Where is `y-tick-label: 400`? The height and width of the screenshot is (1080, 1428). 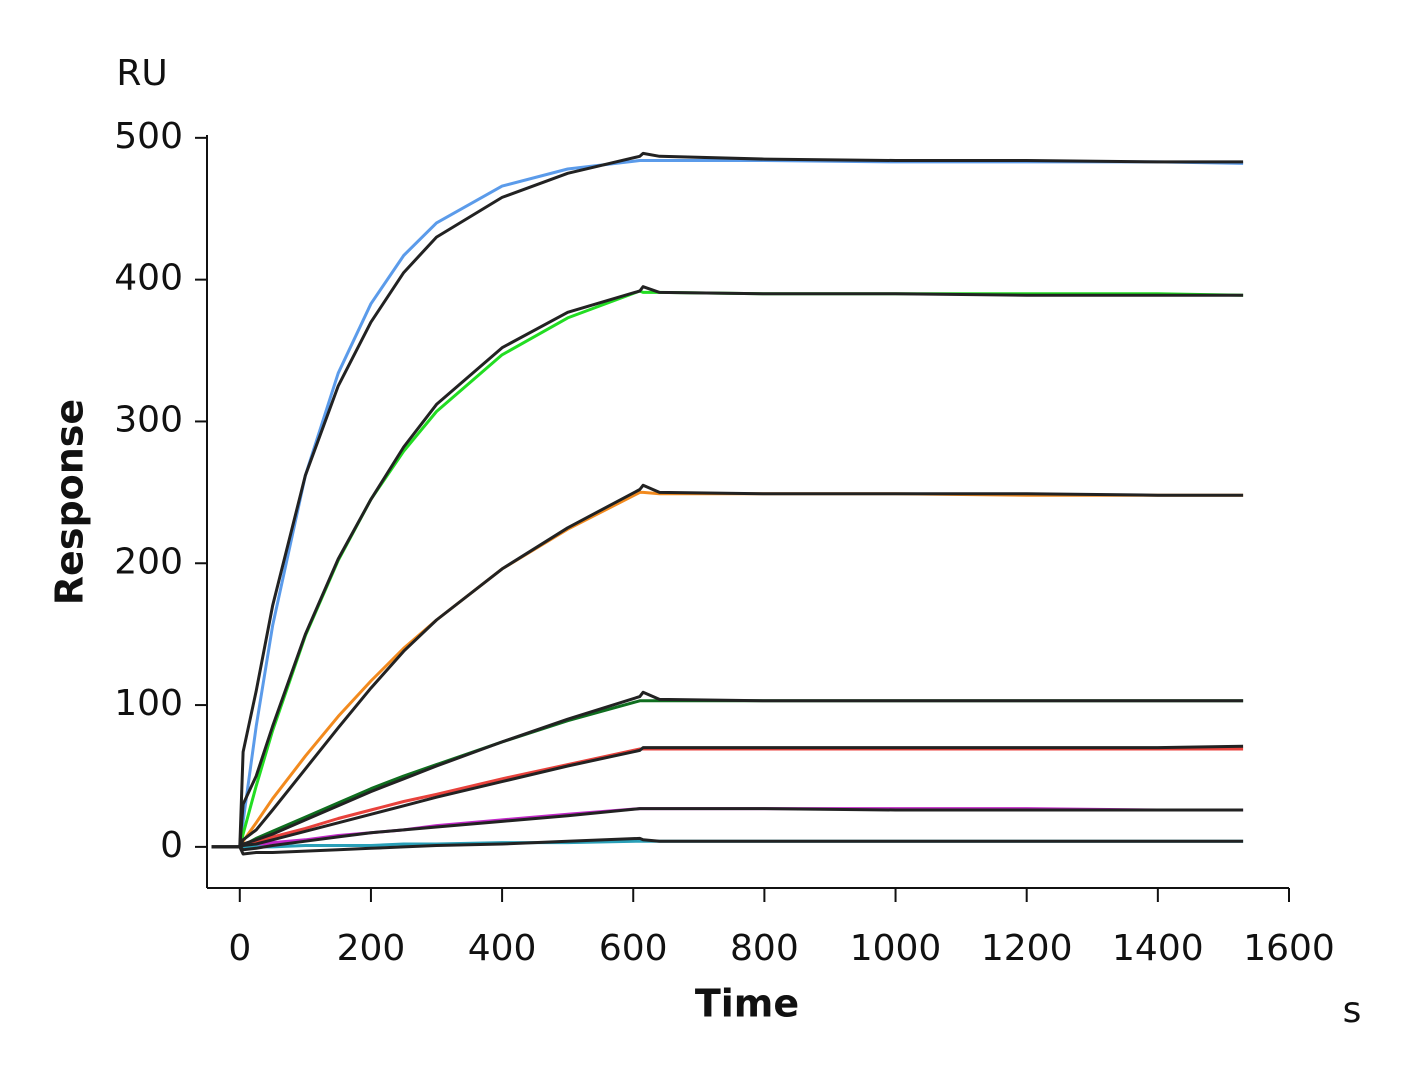
y-tick-label: 400 is located at coordinates (148, 278).